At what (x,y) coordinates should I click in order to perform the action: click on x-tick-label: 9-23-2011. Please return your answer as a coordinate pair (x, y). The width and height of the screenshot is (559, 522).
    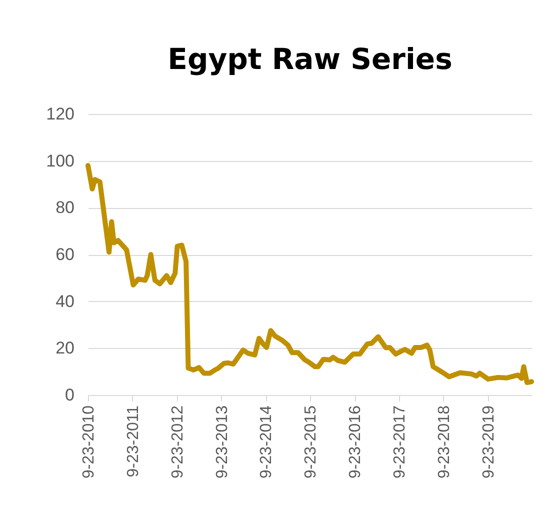
    Looking at the image, I should click on (133, 441).